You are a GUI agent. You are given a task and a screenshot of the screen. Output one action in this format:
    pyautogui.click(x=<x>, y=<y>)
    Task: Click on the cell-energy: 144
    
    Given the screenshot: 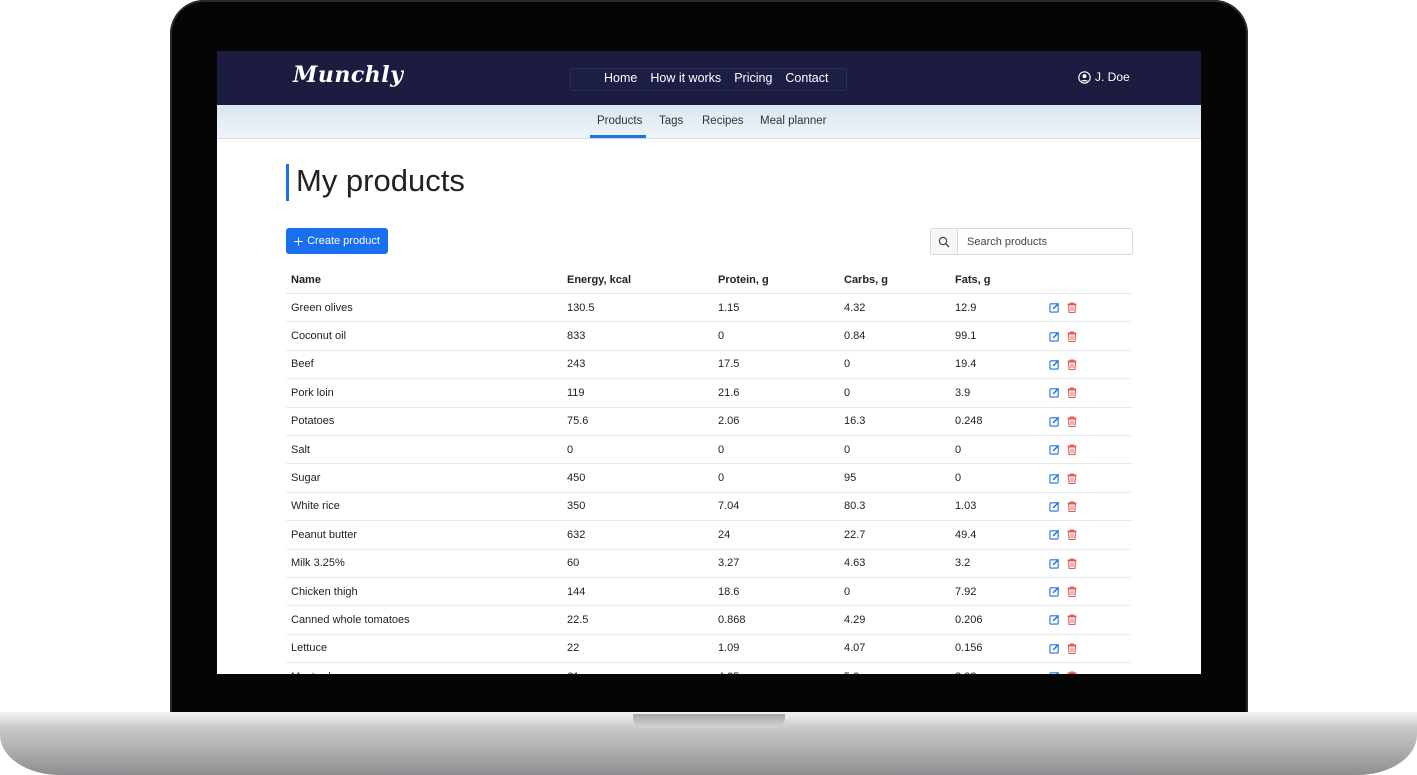 What is the action you would take?
    pyautogui.click(x=637, y=592)
    